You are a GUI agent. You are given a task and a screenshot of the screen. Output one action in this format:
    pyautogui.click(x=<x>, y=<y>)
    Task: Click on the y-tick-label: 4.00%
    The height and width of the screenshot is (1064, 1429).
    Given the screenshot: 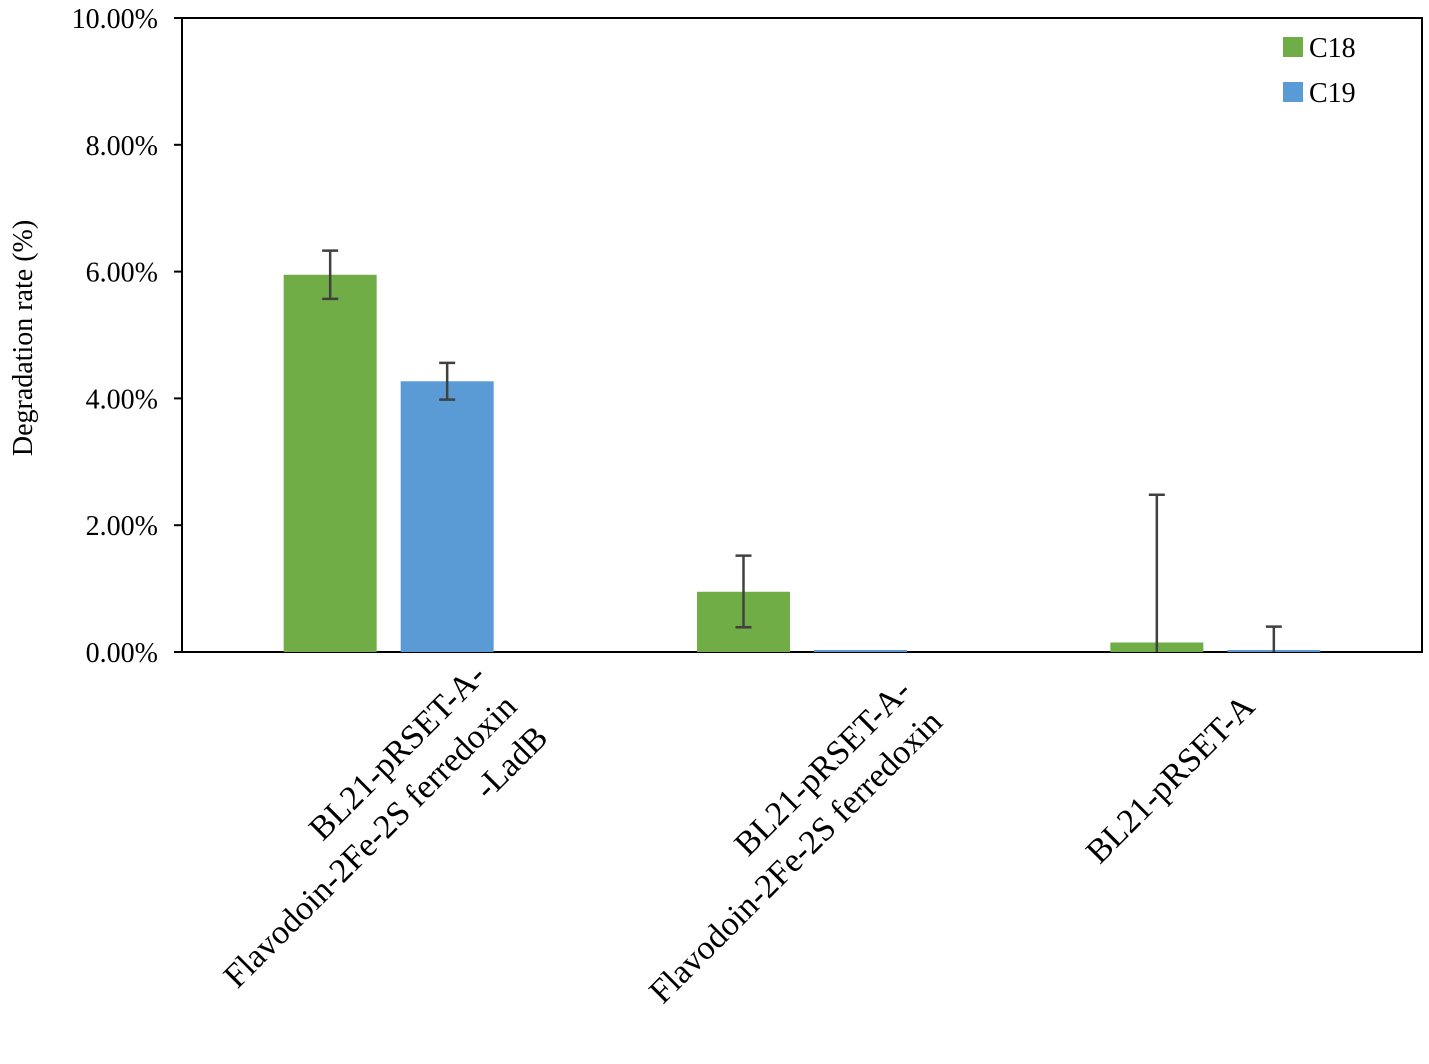 What is the action you would take?
    pyautogui.click(x=122, y=399)
    